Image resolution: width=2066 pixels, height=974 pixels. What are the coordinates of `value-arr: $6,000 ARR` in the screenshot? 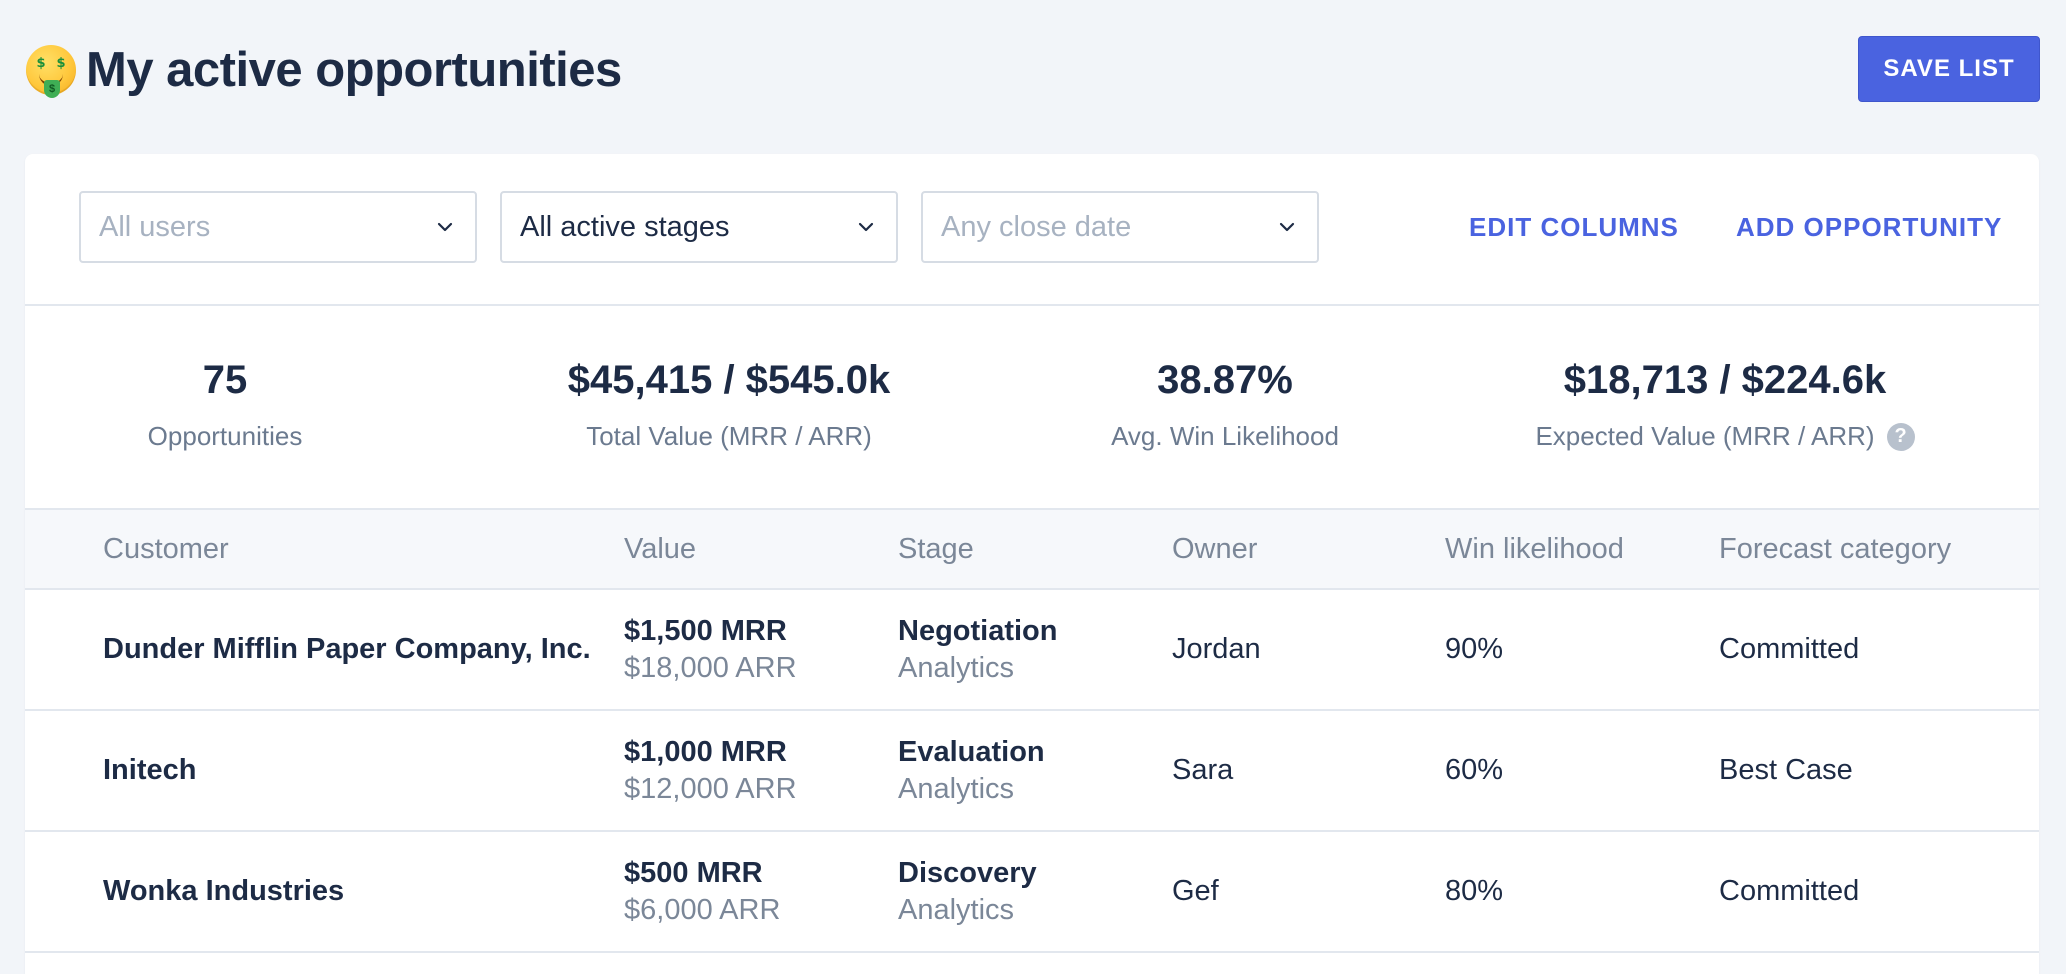 It's located at (702, 909).